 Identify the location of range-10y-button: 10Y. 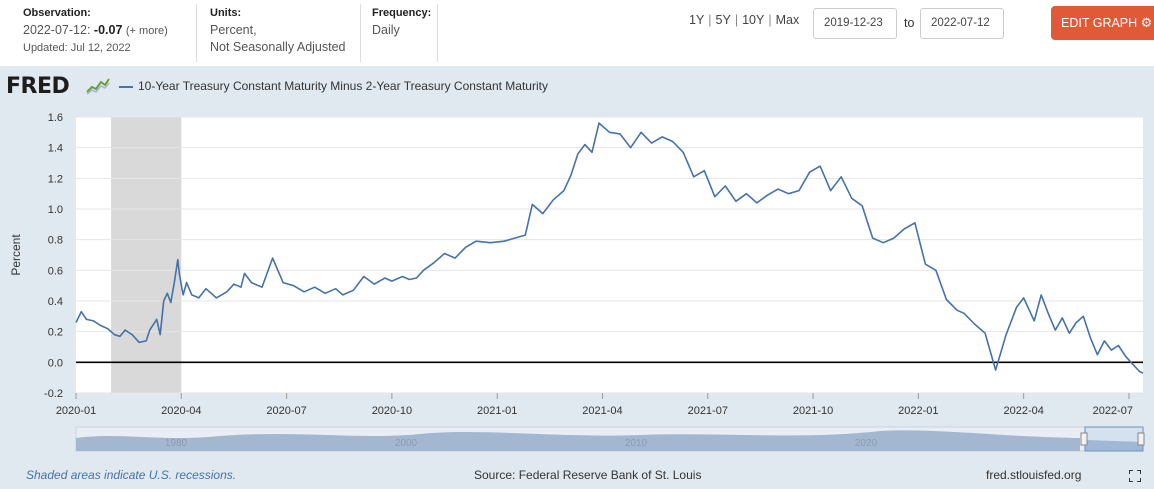
(753, 20).